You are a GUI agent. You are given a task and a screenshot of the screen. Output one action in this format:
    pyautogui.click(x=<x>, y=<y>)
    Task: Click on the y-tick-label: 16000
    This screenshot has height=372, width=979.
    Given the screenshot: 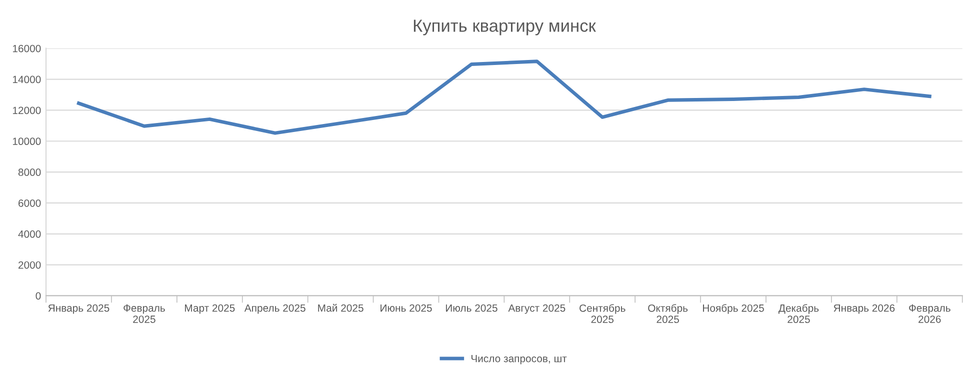 What is the action you would take?
    pyautogui.click(x=26, y=48)
    